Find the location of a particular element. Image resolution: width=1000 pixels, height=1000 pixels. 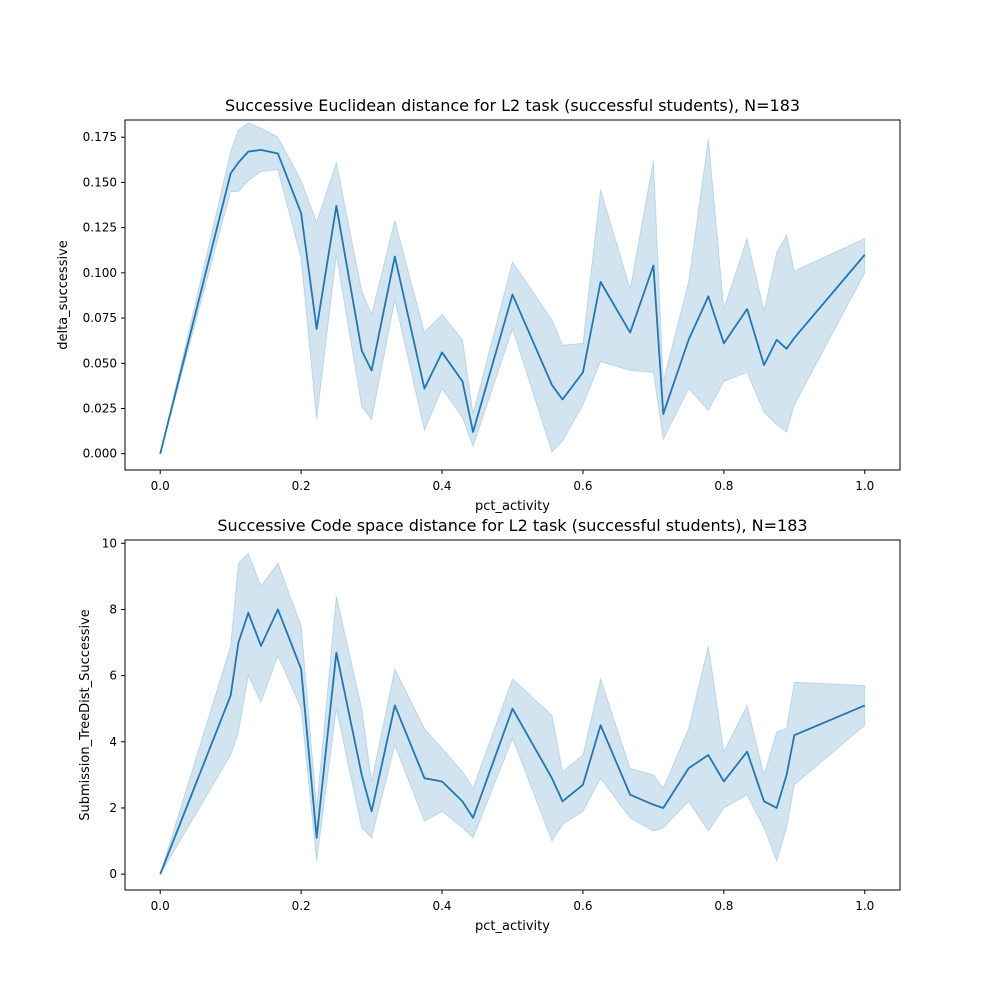

y-tick-label: 0.175 is located at coordinates (100, 137).